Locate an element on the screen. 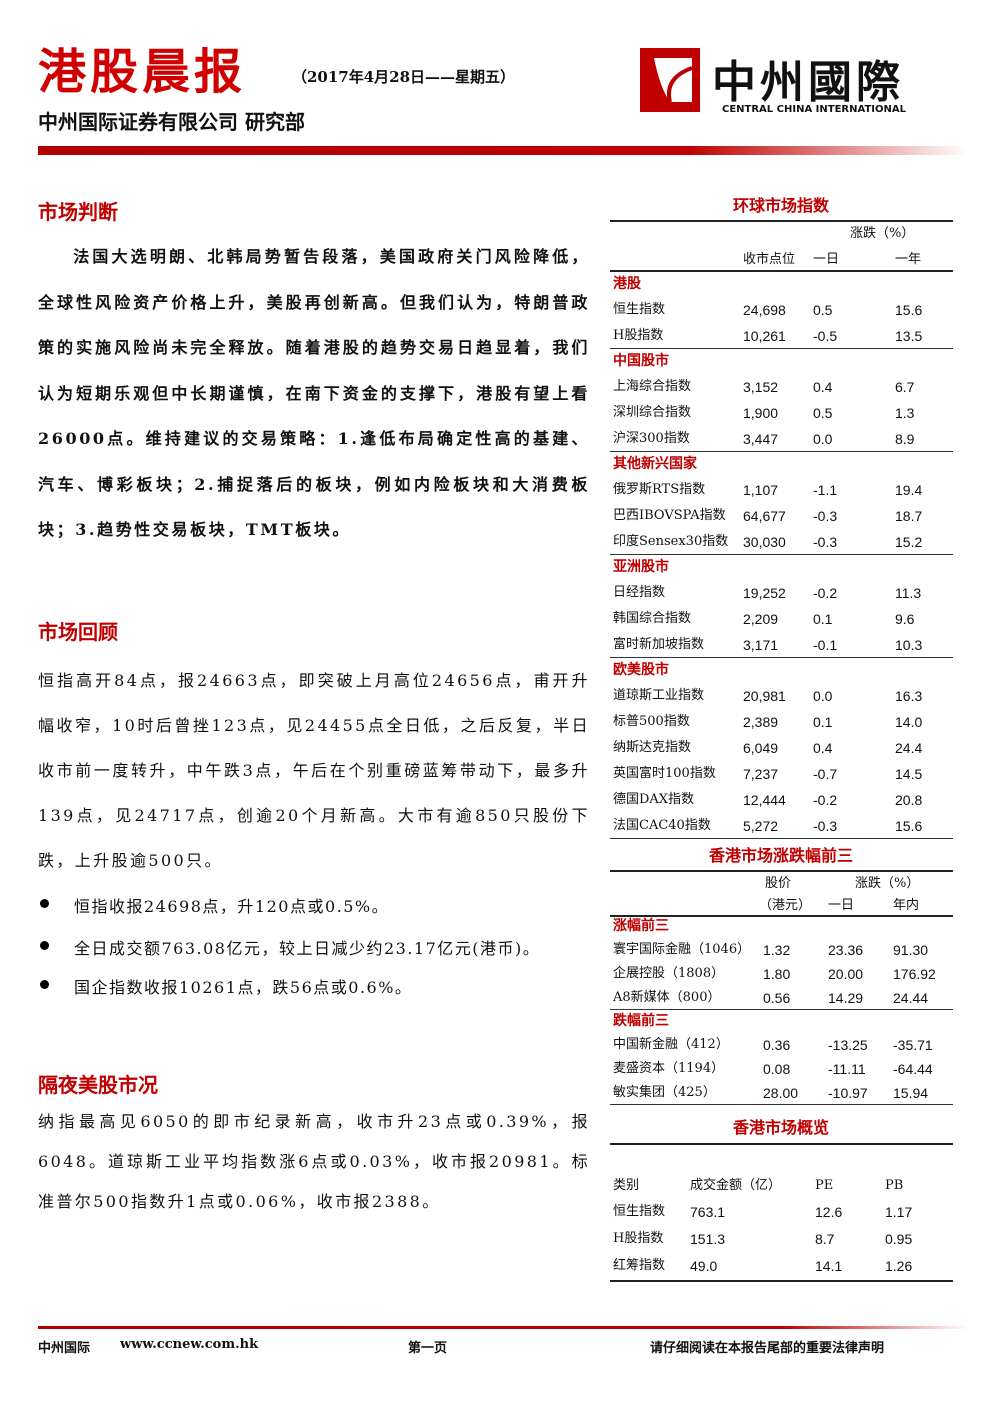 The image size is (992, 1403). cell: 20.00 is located at coordinates (846, 974).